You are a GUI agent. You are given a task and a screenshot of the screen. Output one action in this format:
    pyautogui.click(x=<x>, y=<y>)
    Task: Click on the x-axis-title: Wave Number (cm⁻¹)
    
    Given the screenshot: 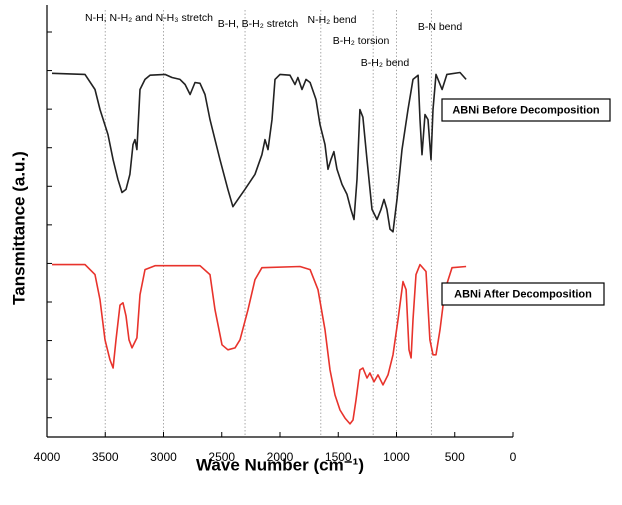 What is the action you would take?
    pyautogui.click(x=280, y=464)
    